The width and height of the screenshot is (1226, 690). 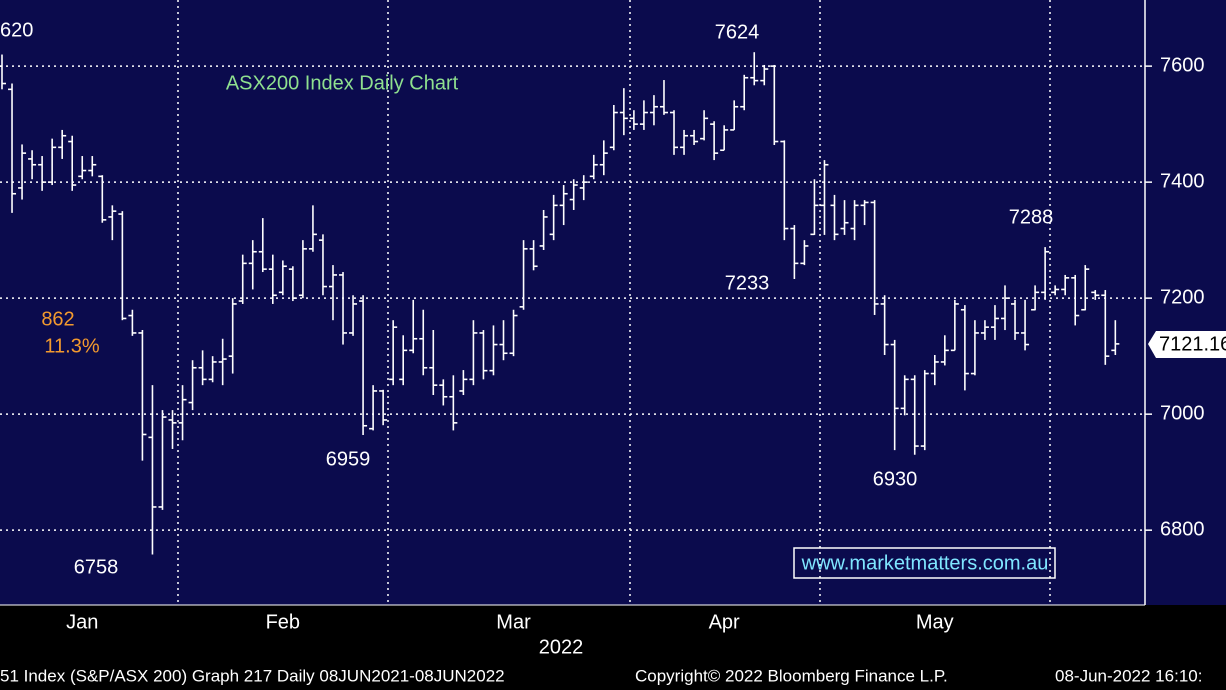 What do you see at coordinates (57, 319) in the screenshot?
I see `annotation: 862` at bounding box center [57, 319].